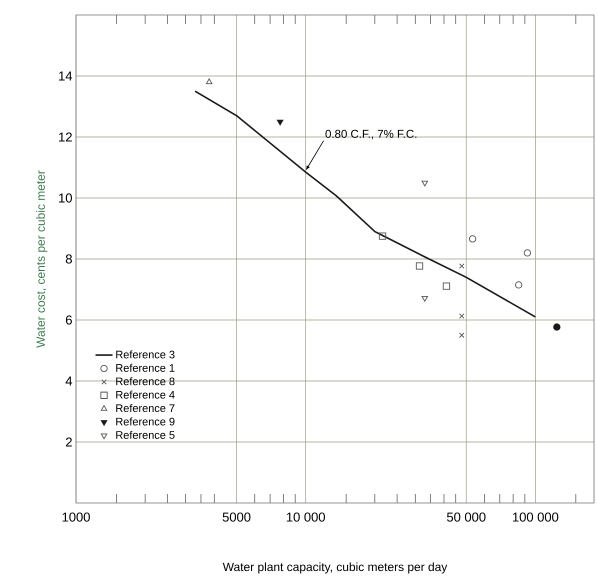 Image resolution: width=598 pixels, height=581 pixels. I want to click on y-tick-label: 8, so click(69, 259).